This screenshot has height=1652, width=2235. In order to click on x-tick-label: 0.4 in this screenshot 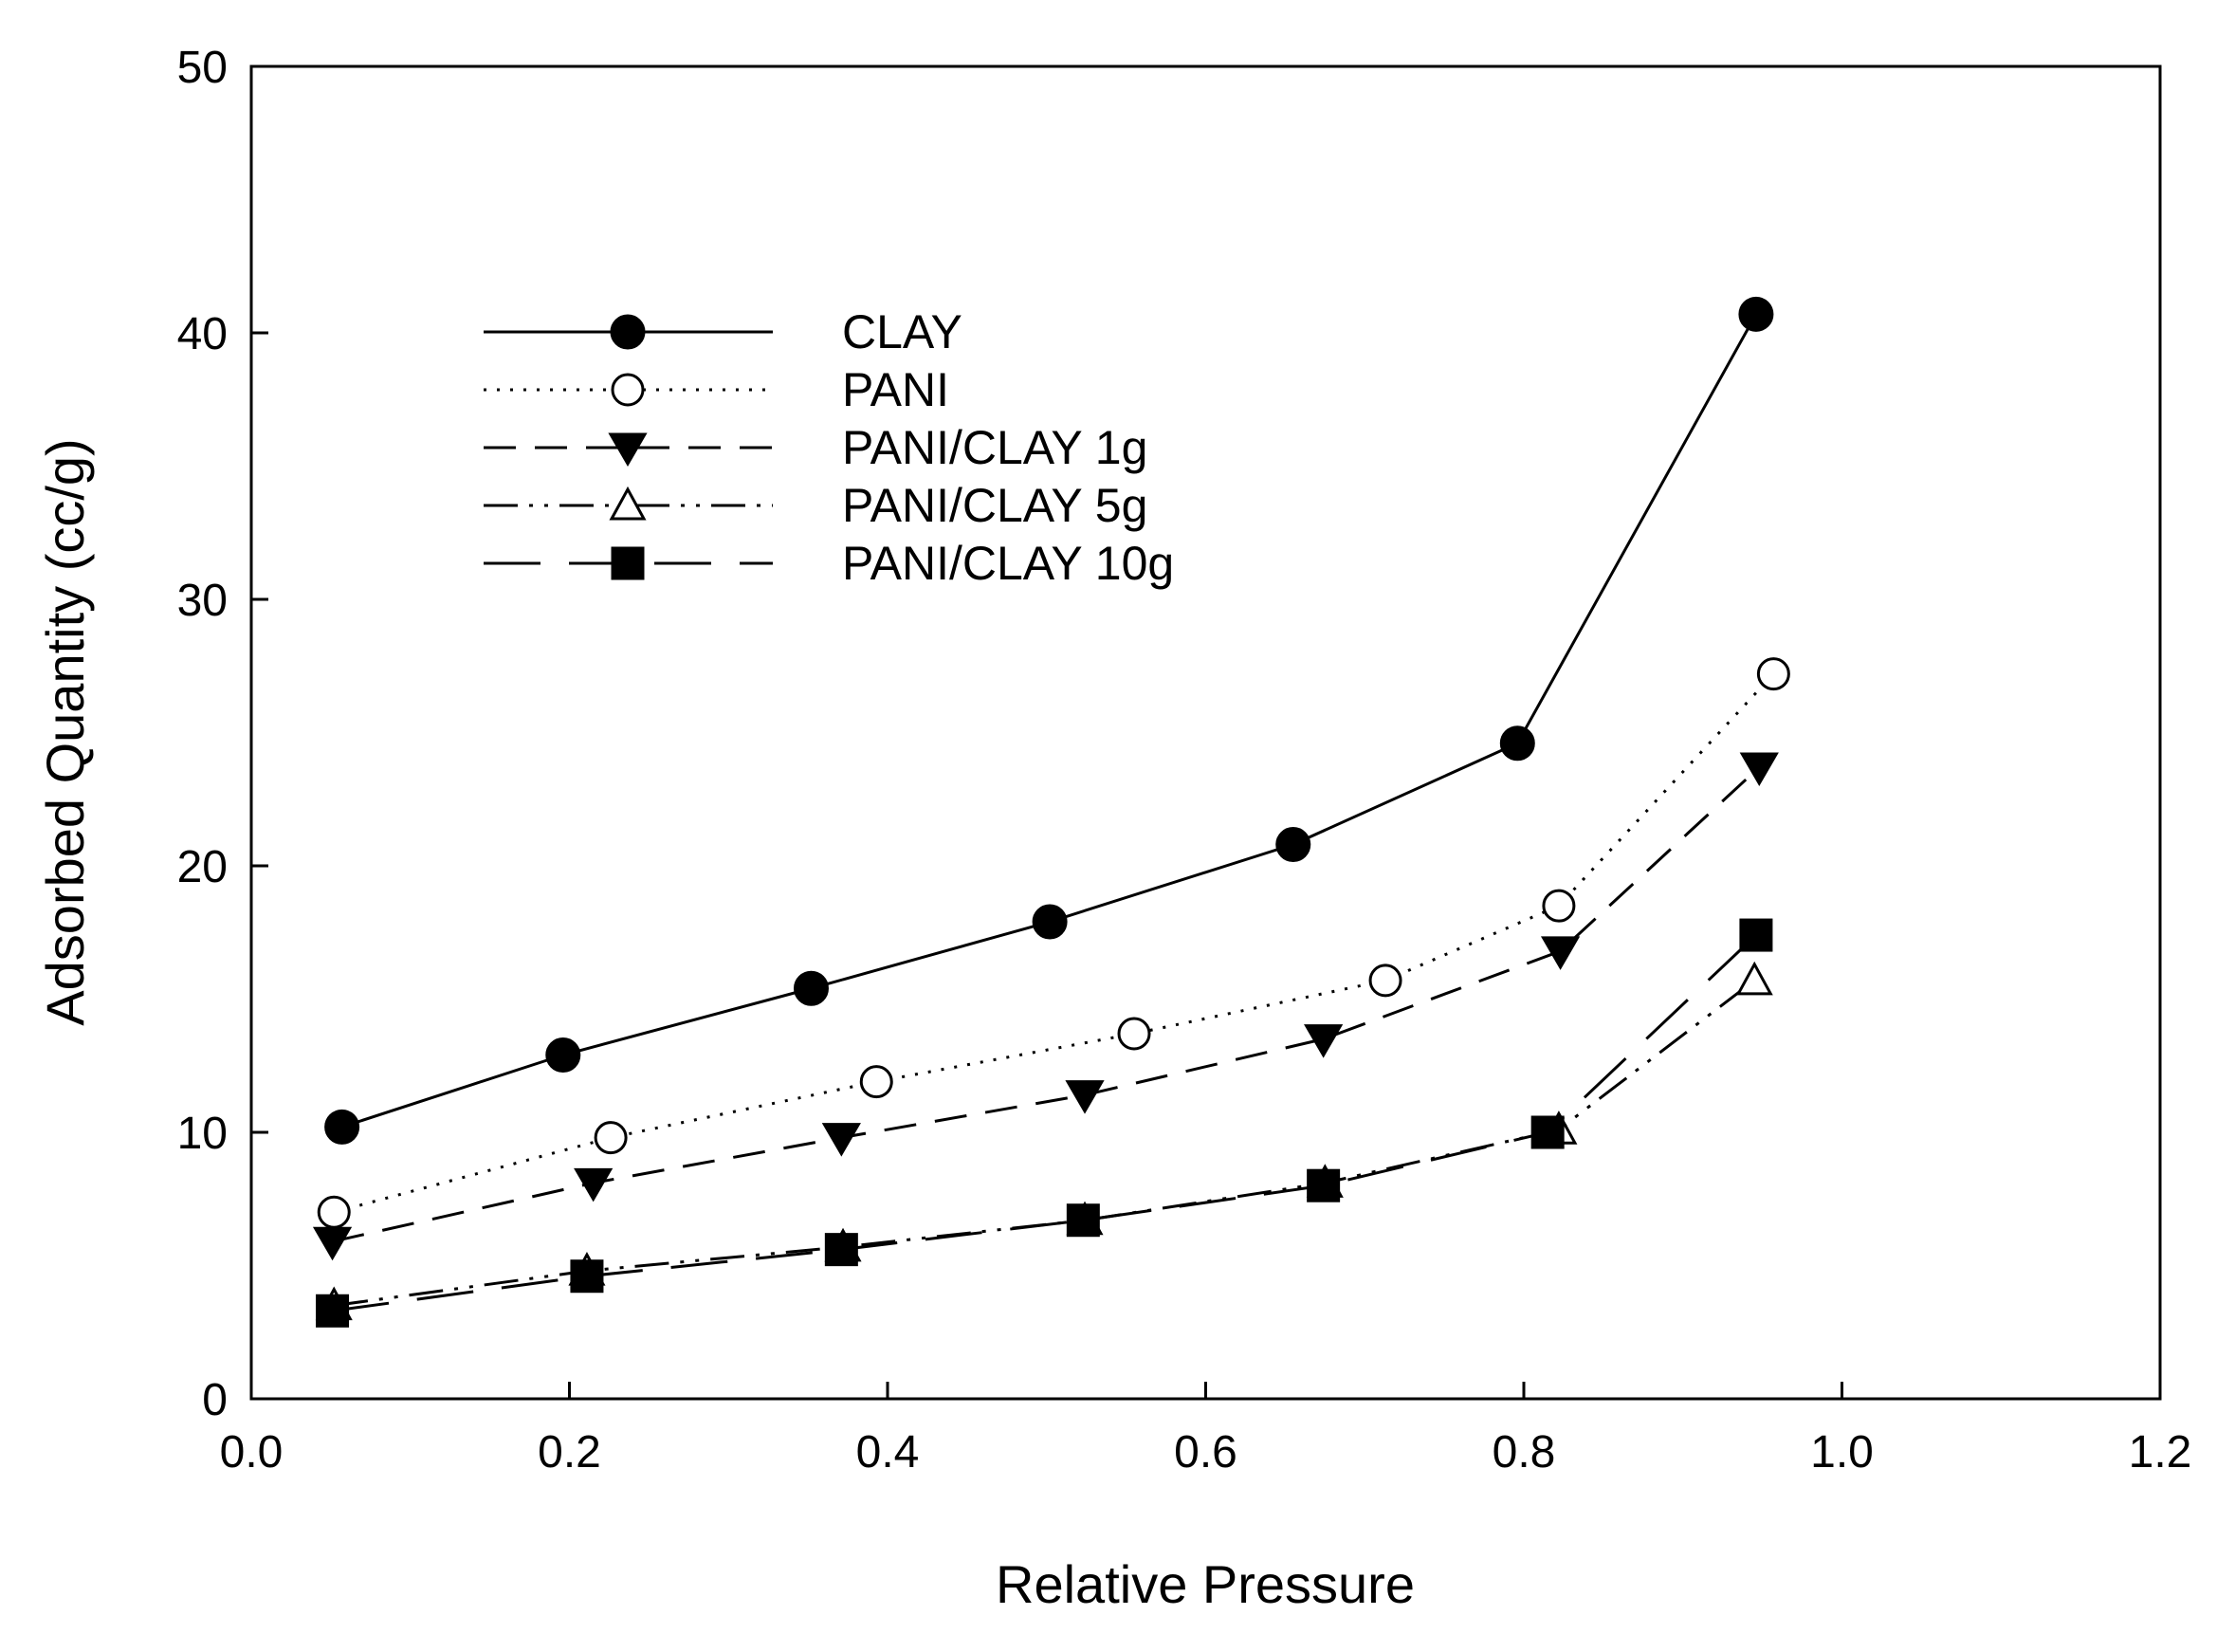, I will do `click(888, 1452)`.